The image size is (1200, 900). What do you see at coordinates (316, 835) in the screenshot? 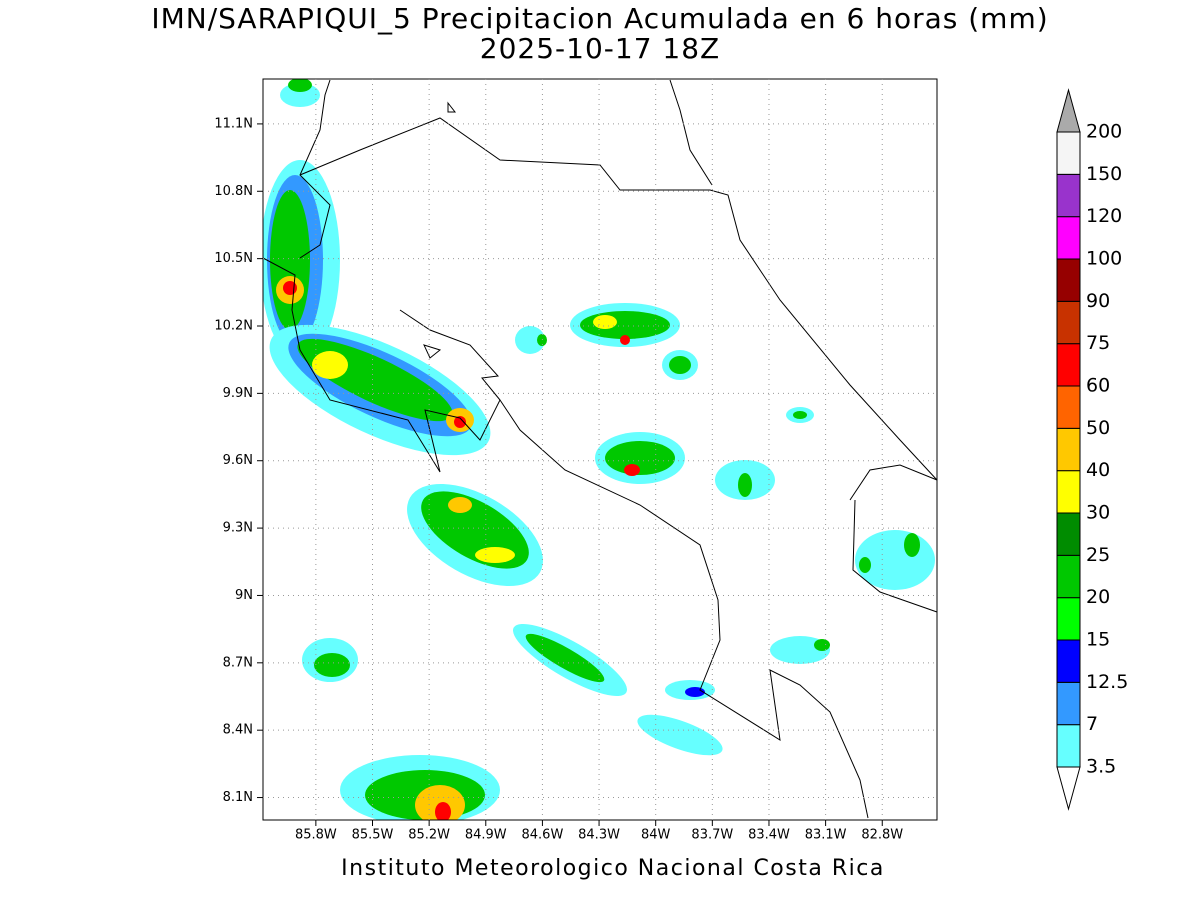
I see `x-tick-label: 85.8W` at bounding box center [316, 835].